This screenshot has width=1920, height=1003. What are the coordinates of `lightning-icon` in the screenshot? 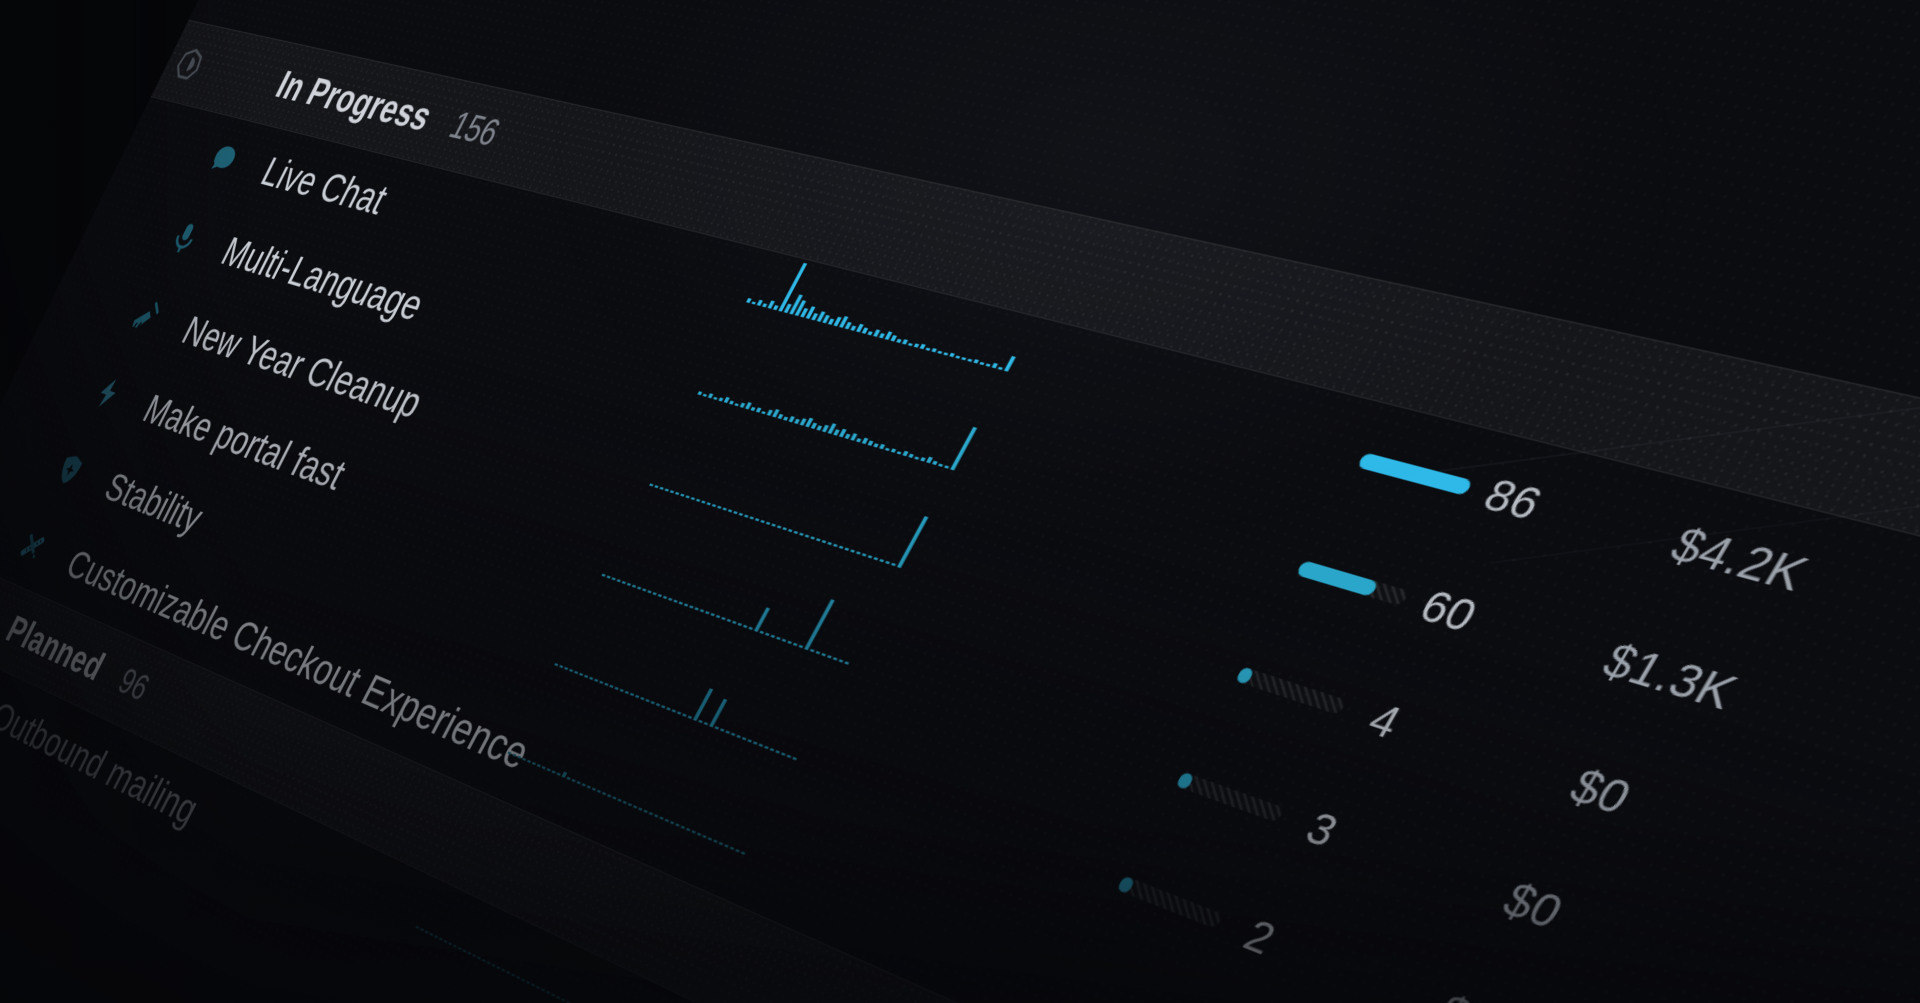 It's located at (108, 393).